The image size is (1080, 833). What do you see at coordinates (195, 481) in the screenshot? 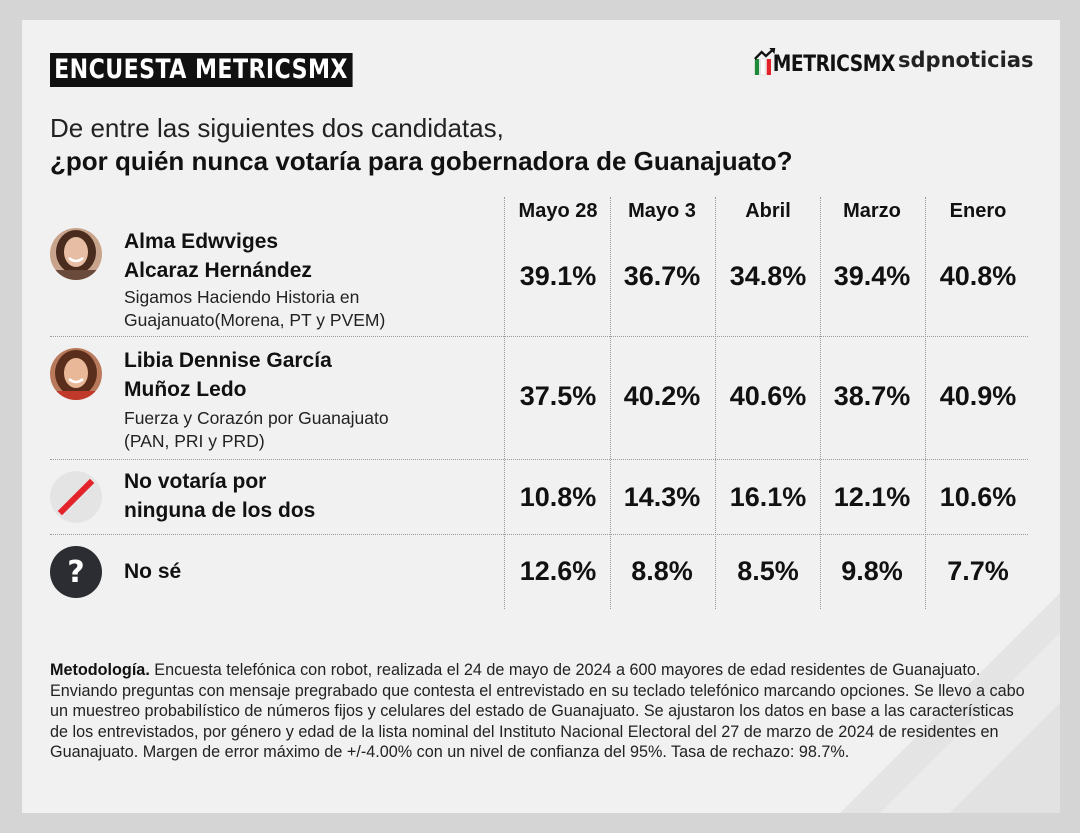
I see `row-name-line-1: No votaría por` at bounding box center [195, 481].